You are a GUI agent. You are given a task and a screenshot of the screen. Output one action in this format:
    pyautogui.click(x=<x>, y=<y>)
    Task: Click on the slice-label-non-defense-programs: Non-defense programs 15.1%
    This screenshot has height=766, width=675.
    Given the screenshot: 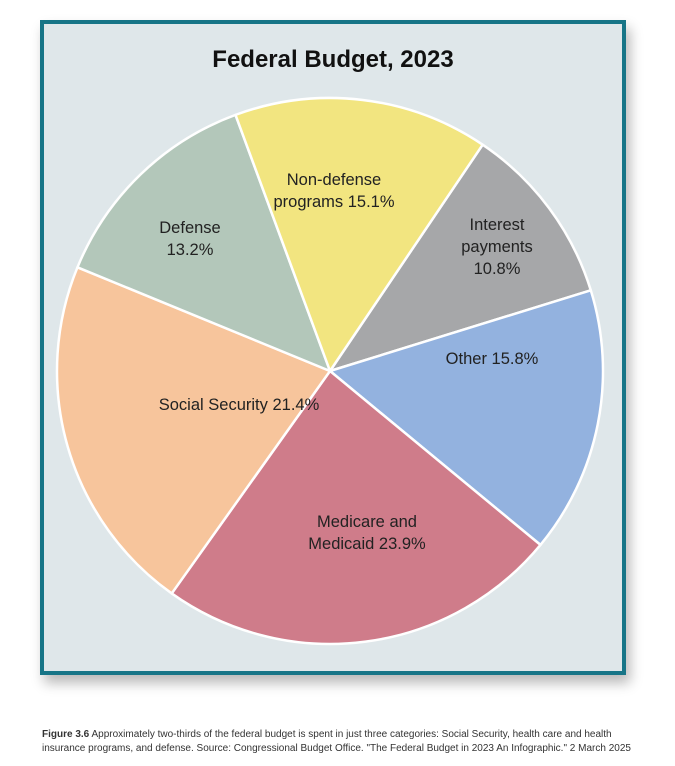 What is the action you would take?
    pyautogui.click(x=333, y=191)
    